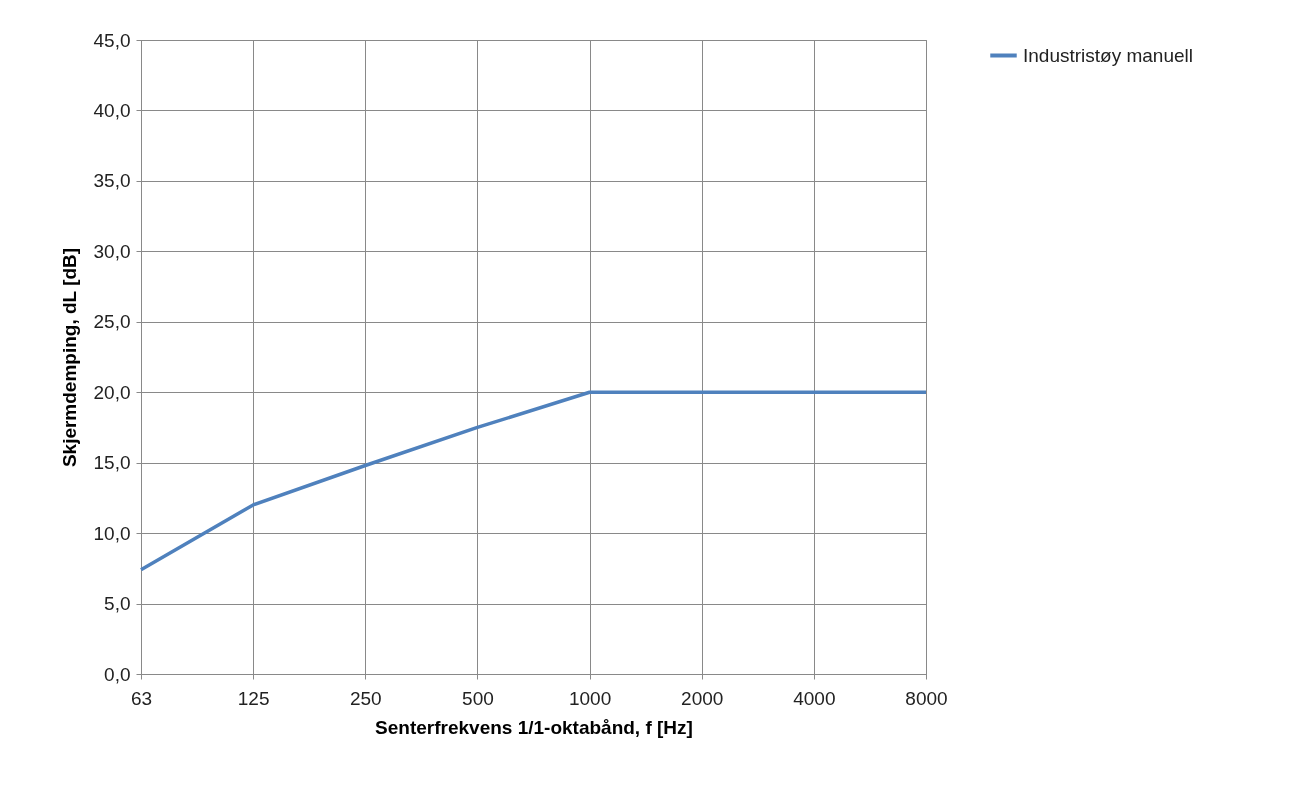  I want to click on y-tick-label: 15,0, so click(112, 463).